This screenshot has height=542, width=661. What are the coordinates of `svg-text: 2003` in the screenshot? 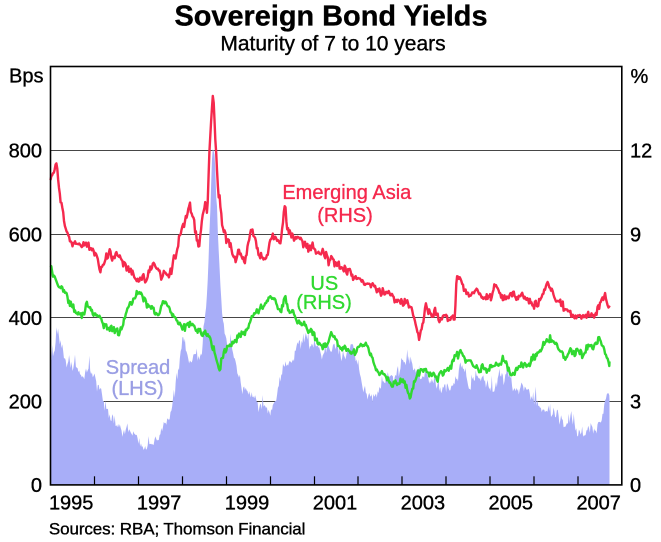 It's located at (423, 504).